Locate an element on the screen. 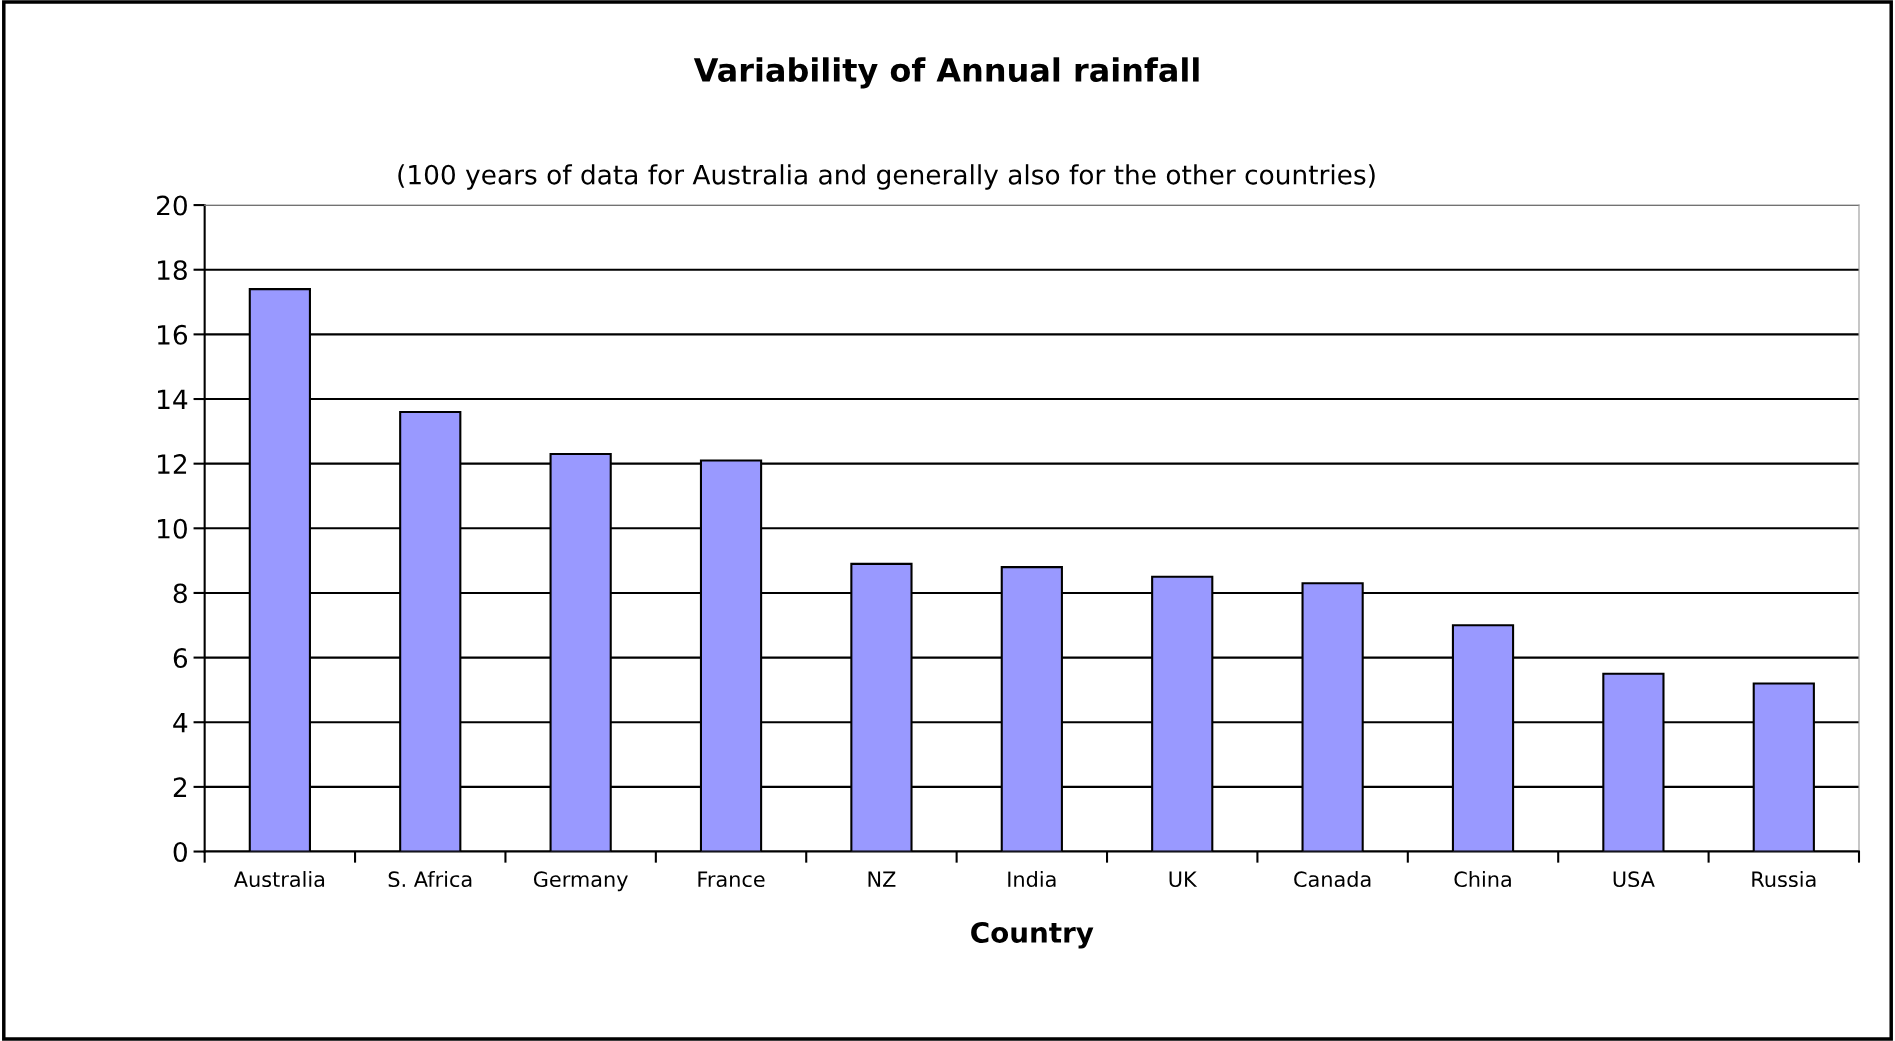 Image resolution: width=1895 pixels, height=1041 pixels. y-tick-label: 16 is located at coordinates (173, 334).